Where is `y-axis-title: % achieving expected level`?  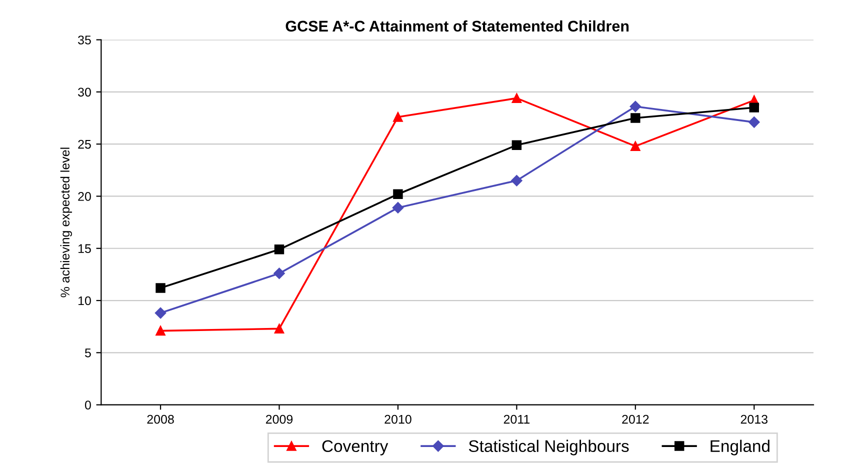 y-axis-title: % achieving expected level is located at coordinates (66, 223).